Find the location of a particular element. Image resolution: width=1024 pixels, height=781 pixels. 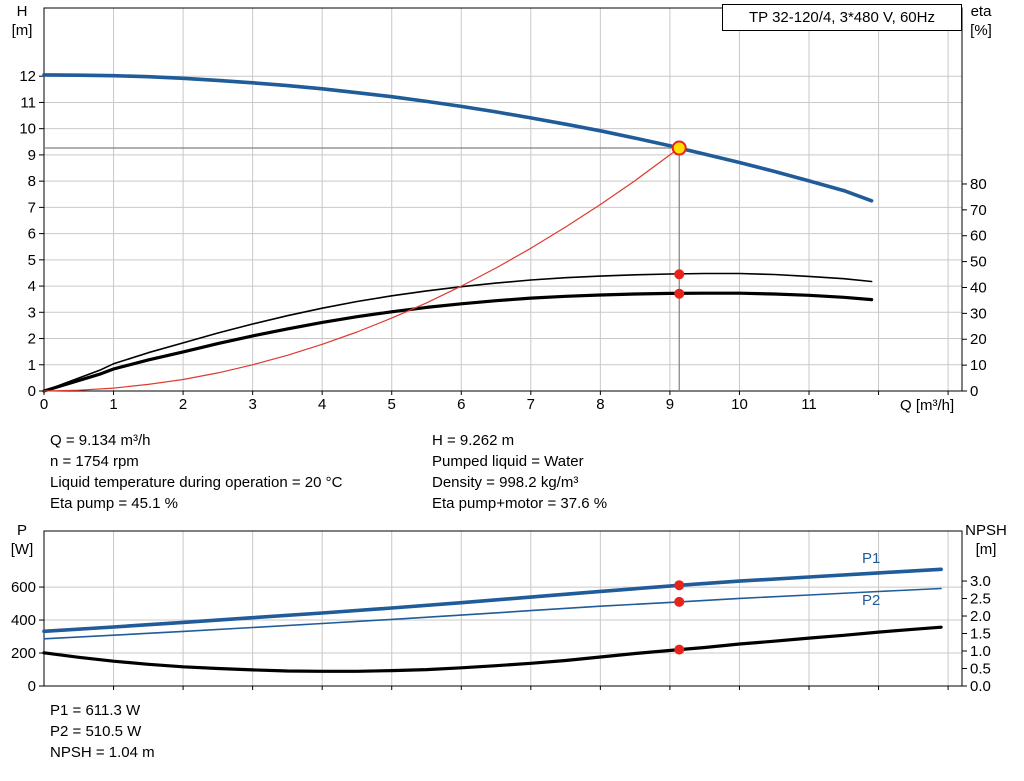

axis-npsh-label: NPSH is located at coordinates (986, 530).